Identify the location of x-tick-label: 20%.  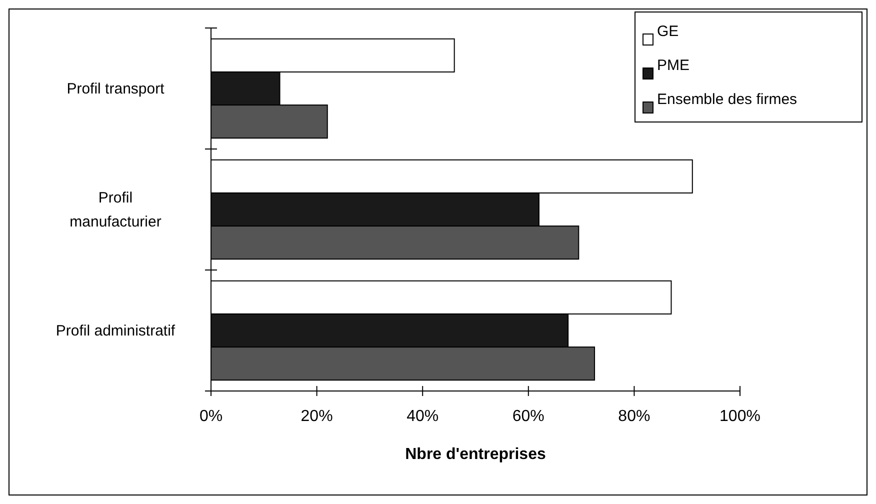
(316, 416).